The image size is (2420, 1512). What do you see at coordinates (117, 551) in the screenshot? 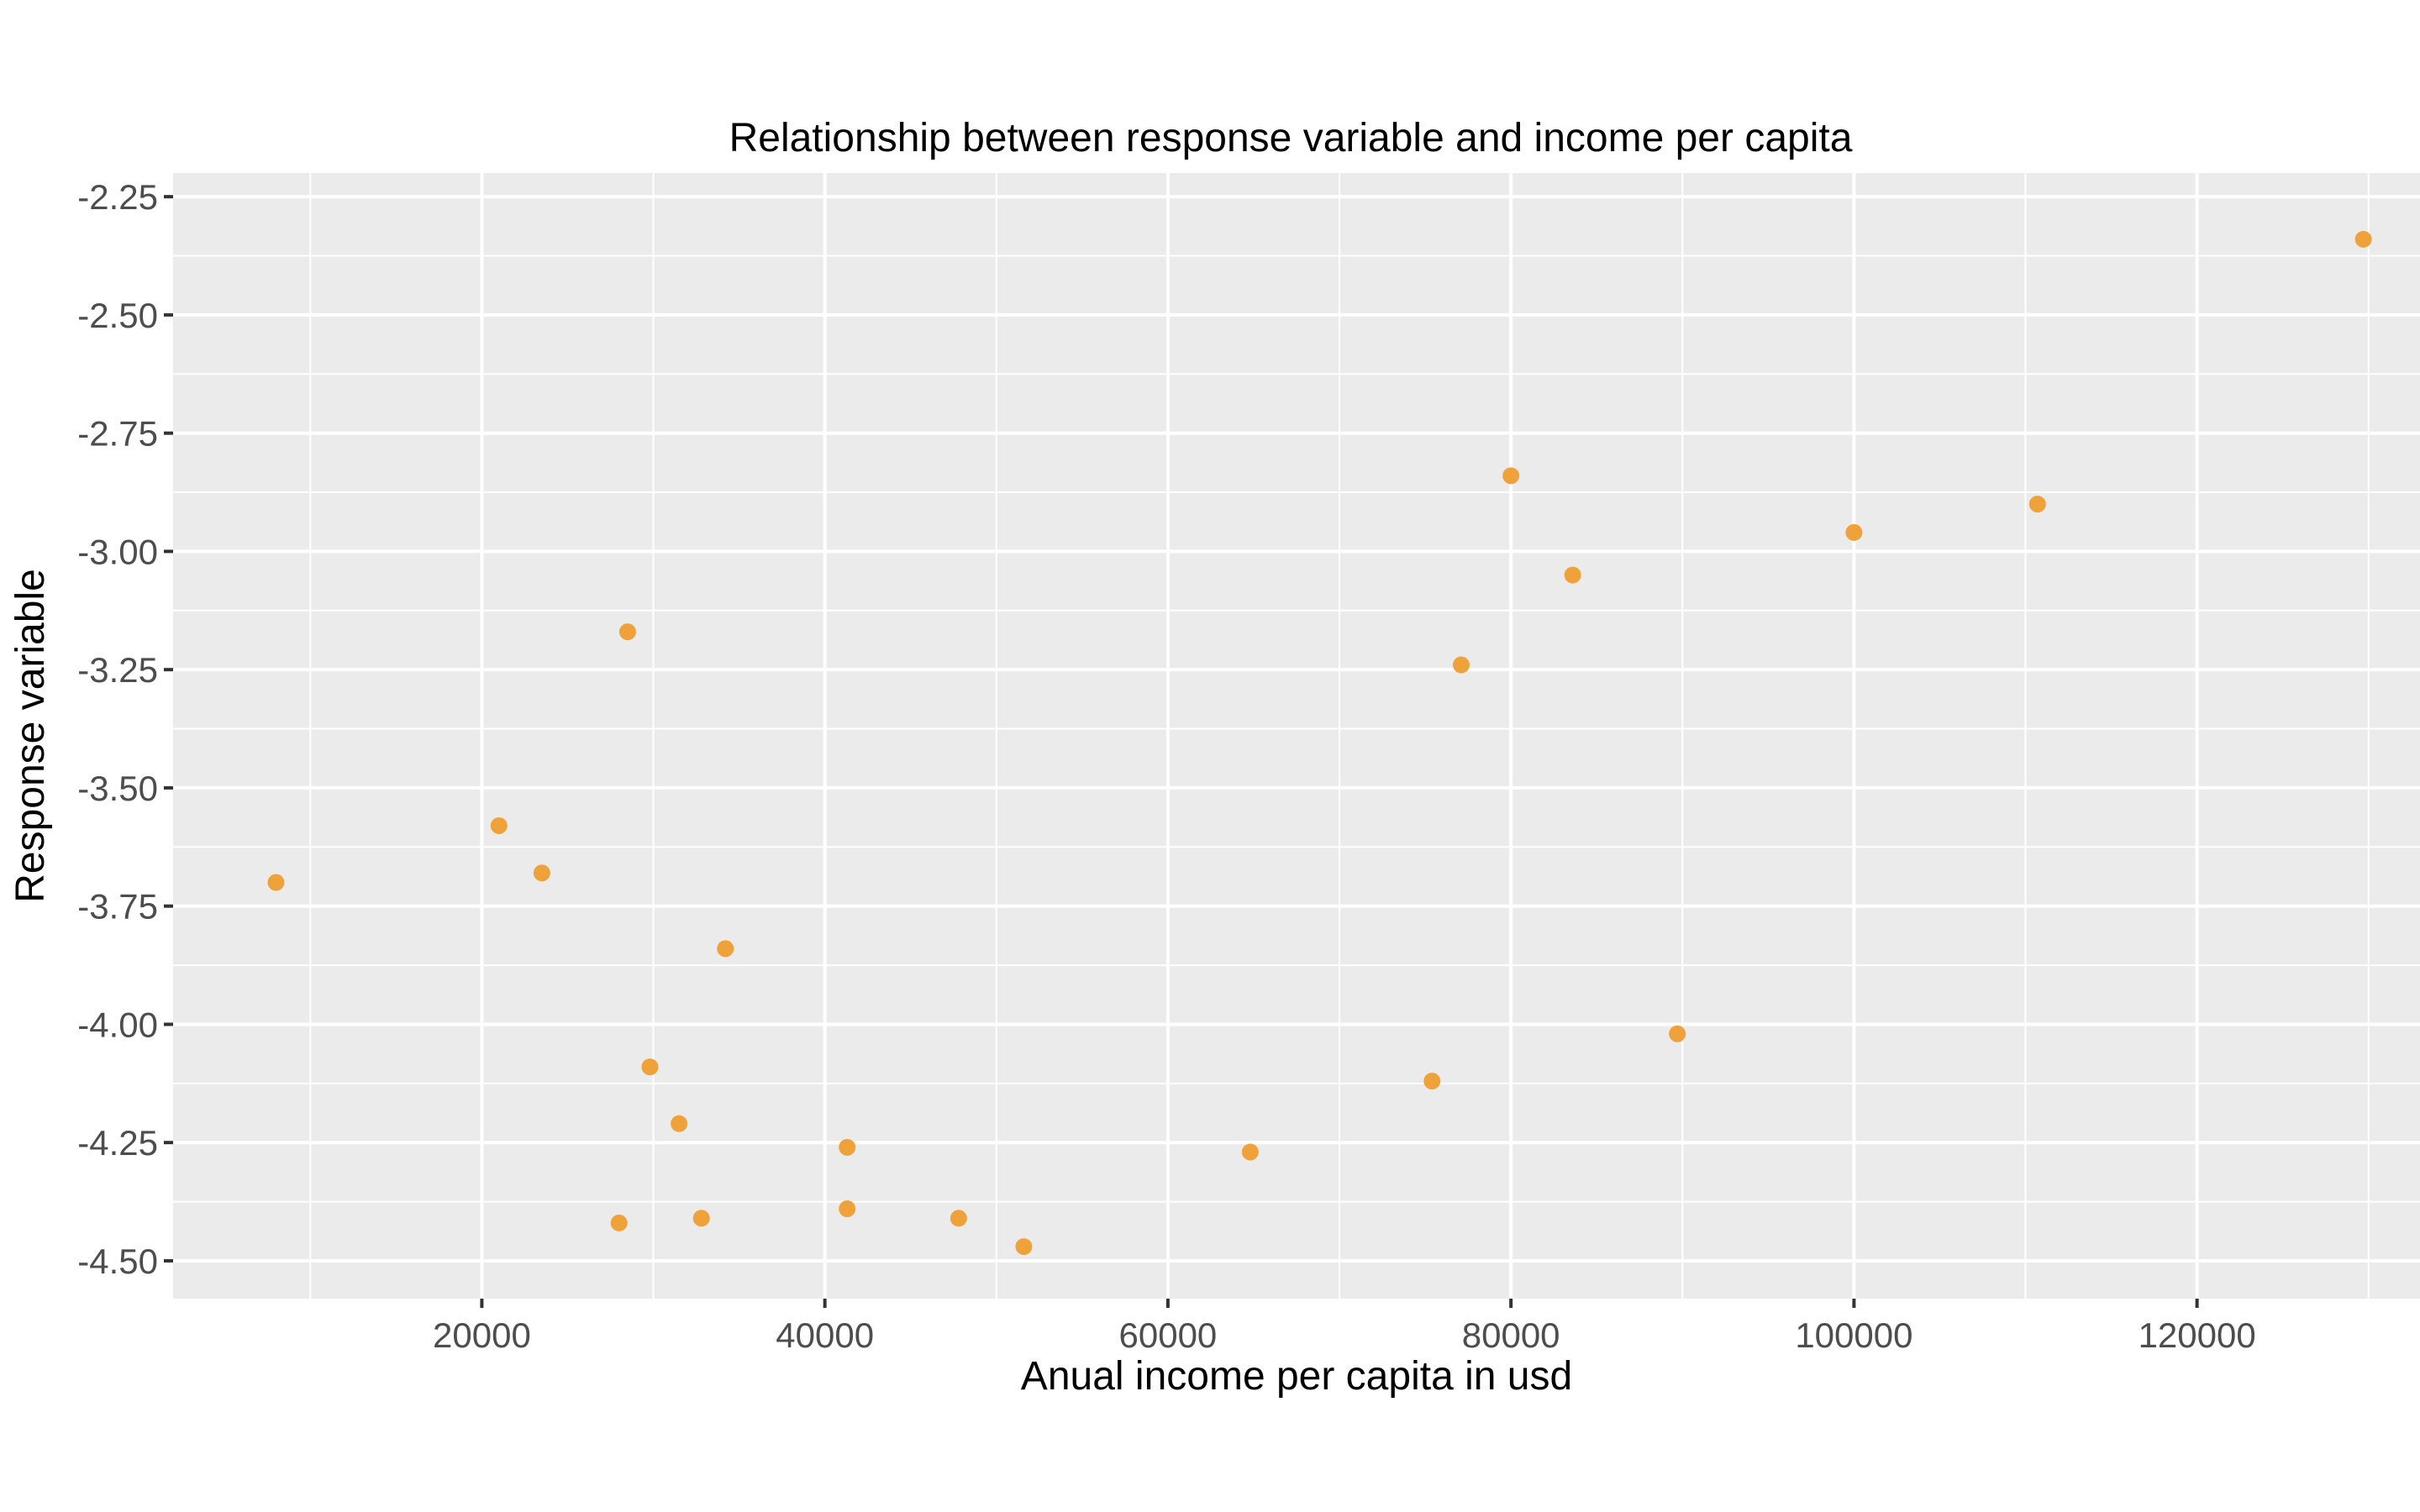
I see `y-tick-label: -3.00` at bounding box center [117, 551].